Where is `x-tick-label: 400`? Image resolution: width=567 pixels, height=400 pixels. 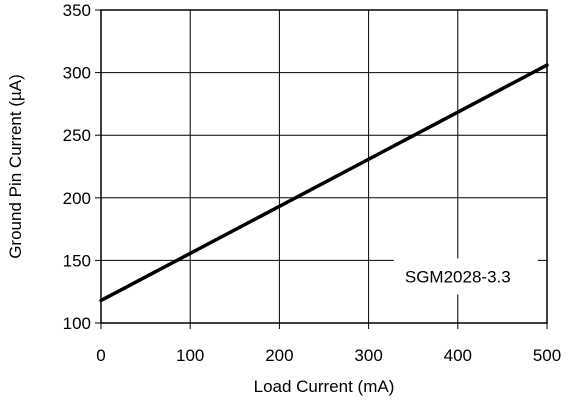
x-tick-label: 400 is located at coordinates (458, 355).